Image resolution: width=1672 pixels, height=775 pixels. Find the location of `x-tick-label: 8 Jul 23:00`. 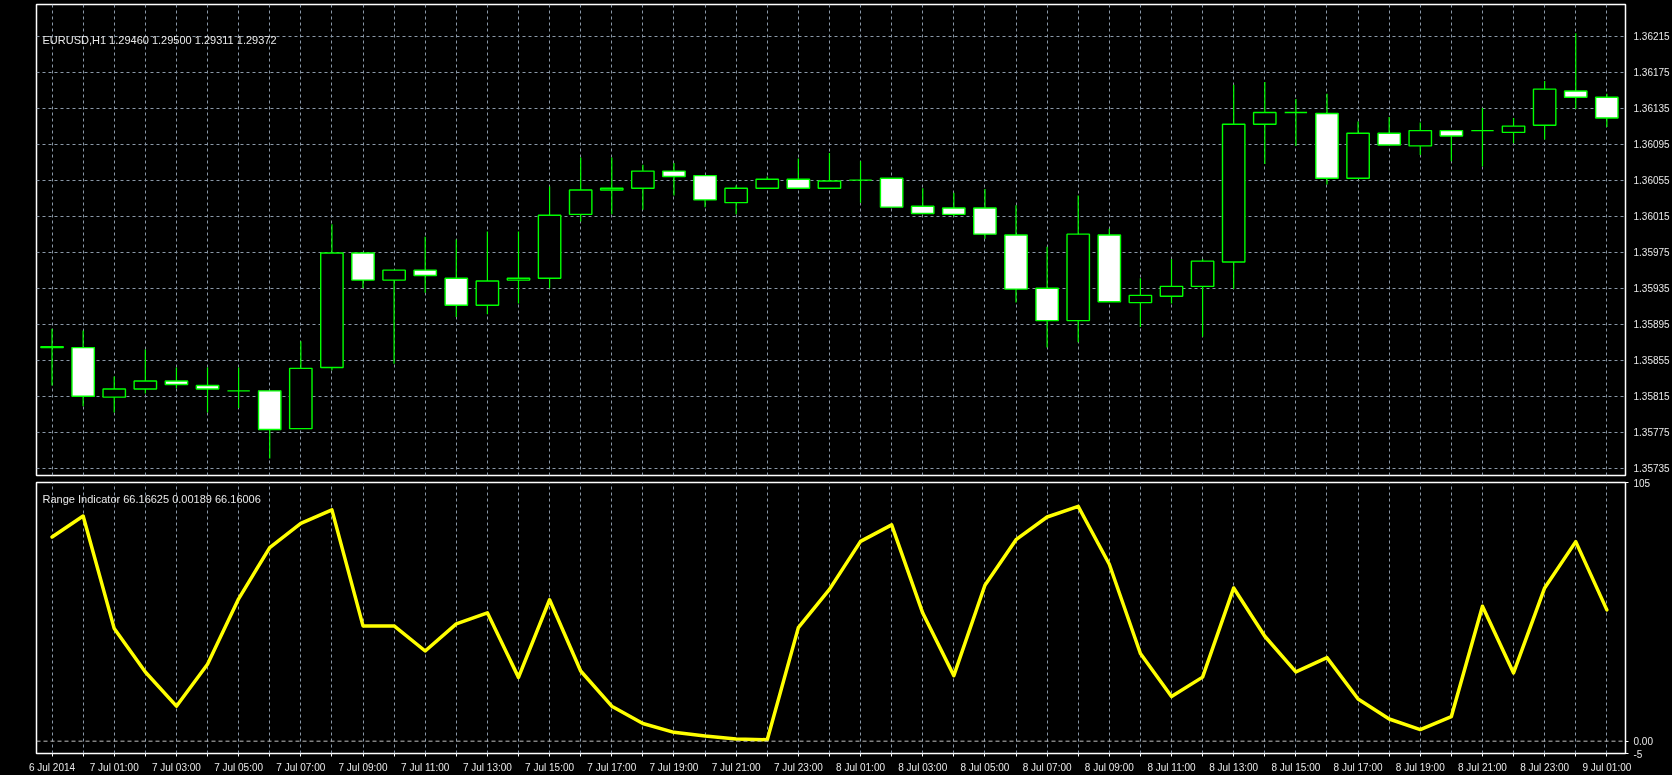

x-tick-label: 8 Jul 23:00 is located at coordinates (1545, 767).